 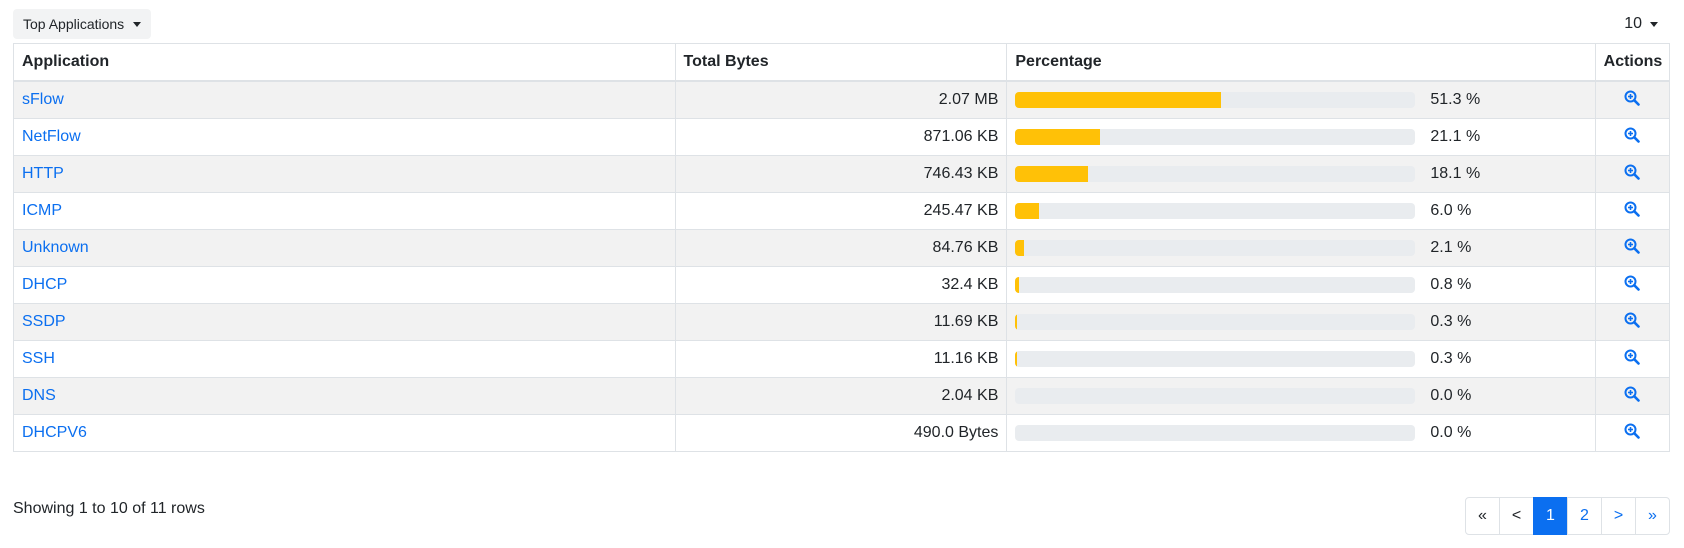 I want to click on application-link: HTTP, so click(x=43, y=173).